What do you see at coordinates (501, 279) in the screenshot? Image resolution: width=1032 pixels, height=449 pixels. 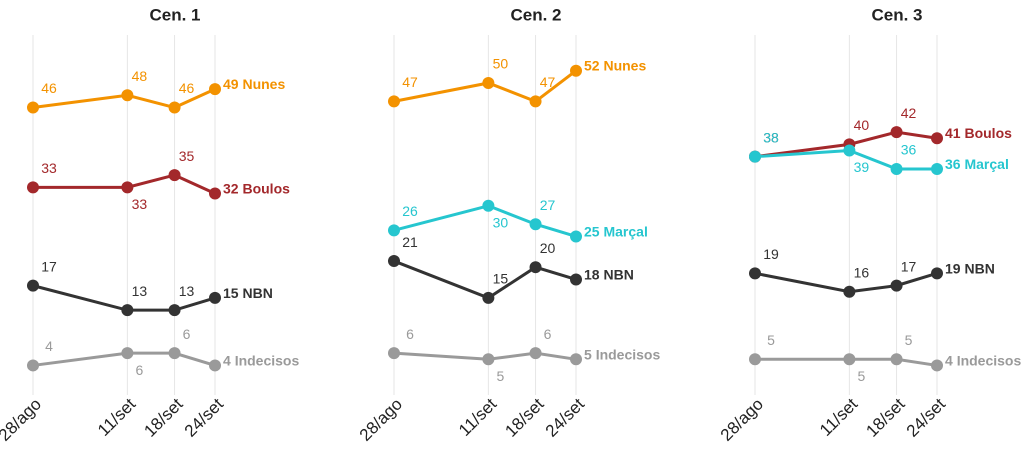 I see `data-label: 15` at bounding box center [501, 279].